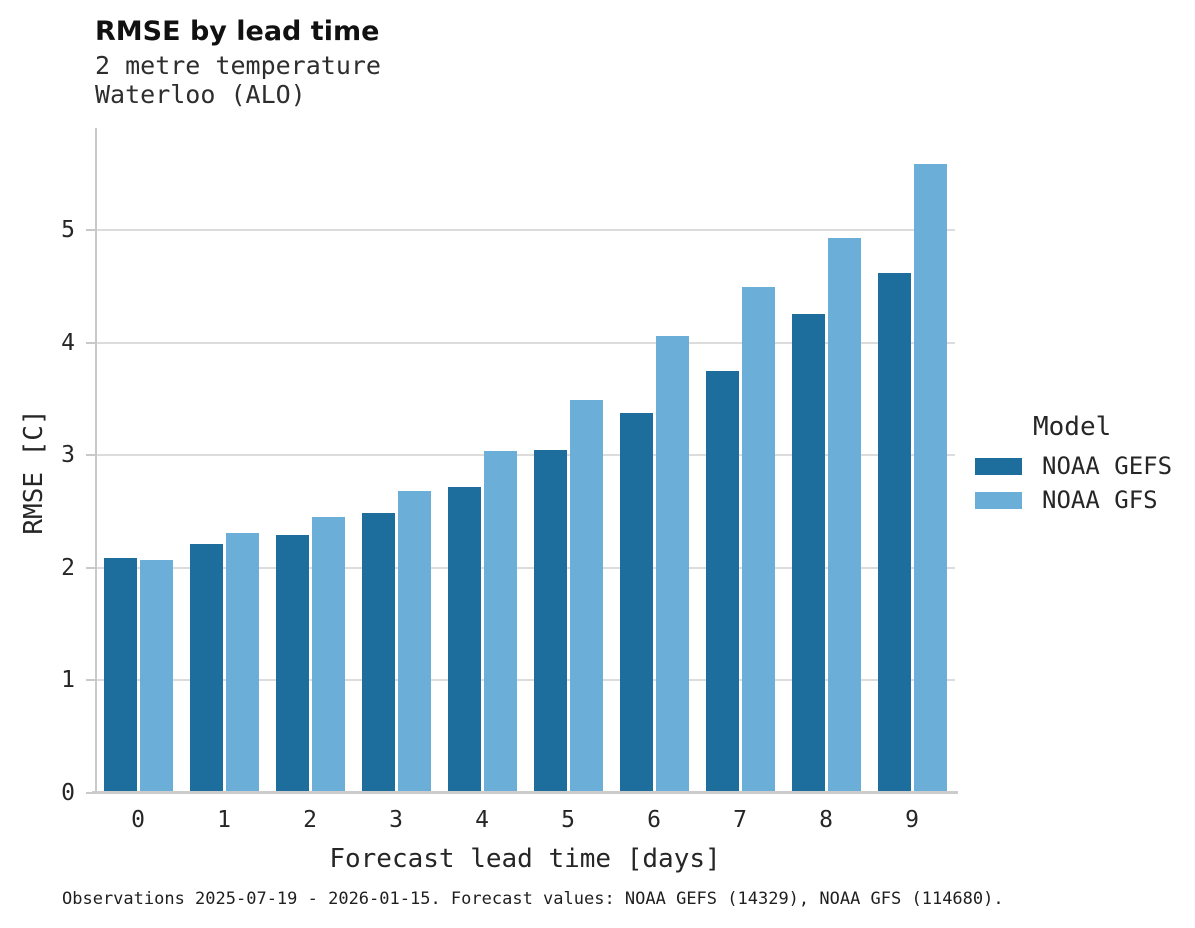 The image size is (1195, 928). Describe the element at coordinates (568, 820) in the screenshot. I see `x-tick-label-5: 5` at that location.